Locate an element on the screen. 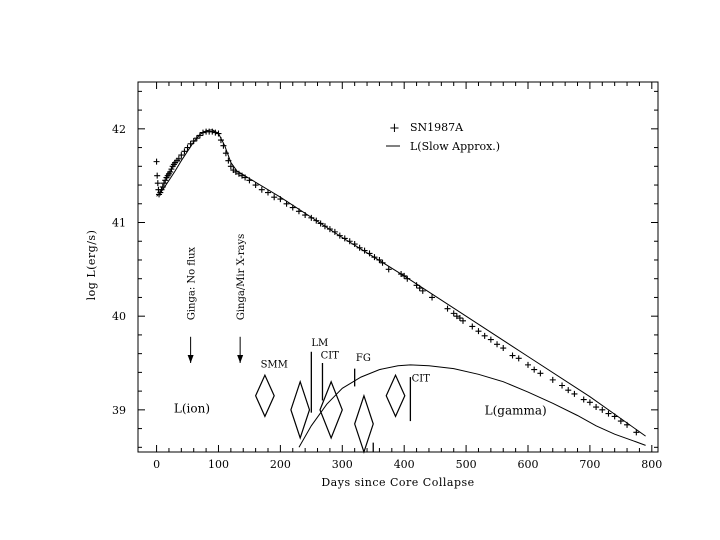 Image resolution: width=720 pixels, height=540 pixels. legend-slow-approx-label: L(Slow Approx.) is located at coordinates (455, 146).